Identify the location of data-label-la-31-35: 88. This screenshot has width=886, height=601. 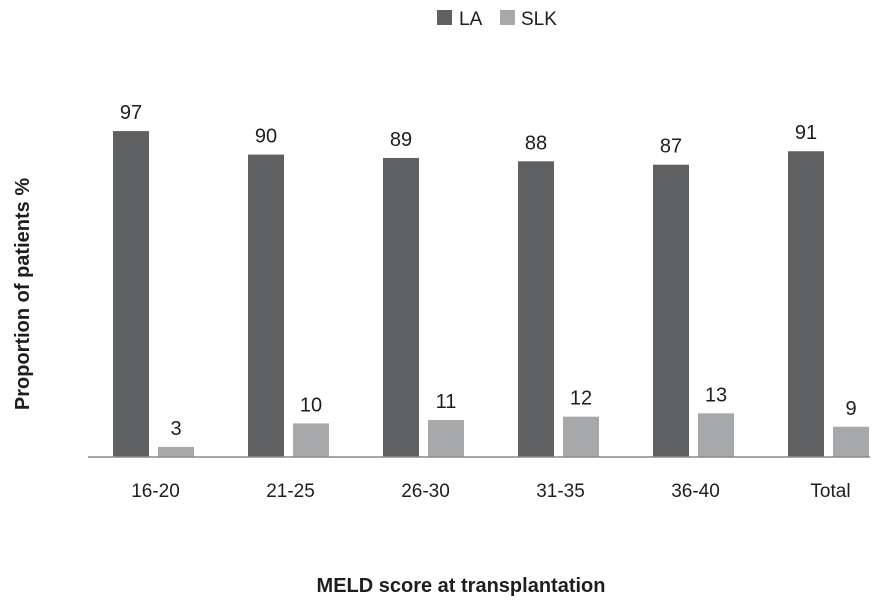
(536, 143).